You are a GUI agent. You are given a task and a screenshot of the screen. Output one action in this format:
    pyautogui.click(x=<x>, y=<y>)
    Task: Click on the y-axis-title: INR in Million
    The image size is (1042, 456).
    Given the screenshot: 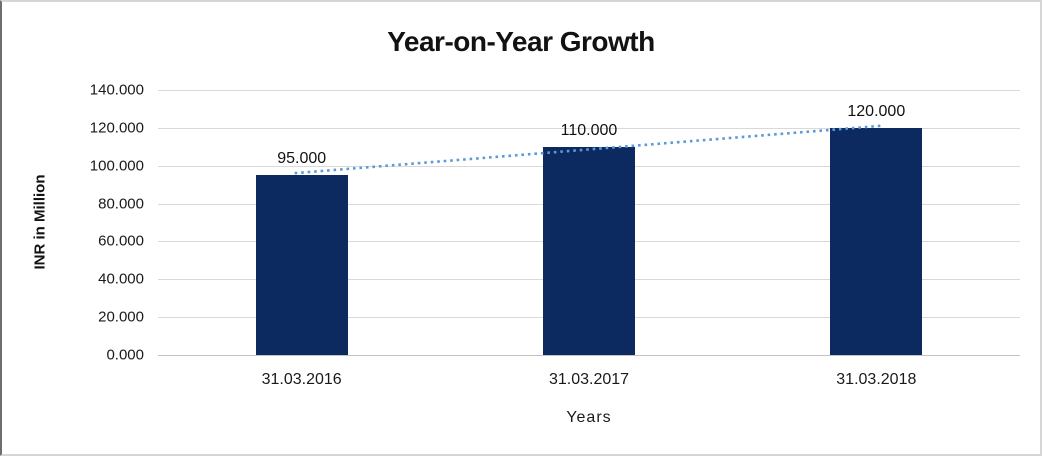 What is the action you would take?
    pyautogui.click(x=40, y=222)
    